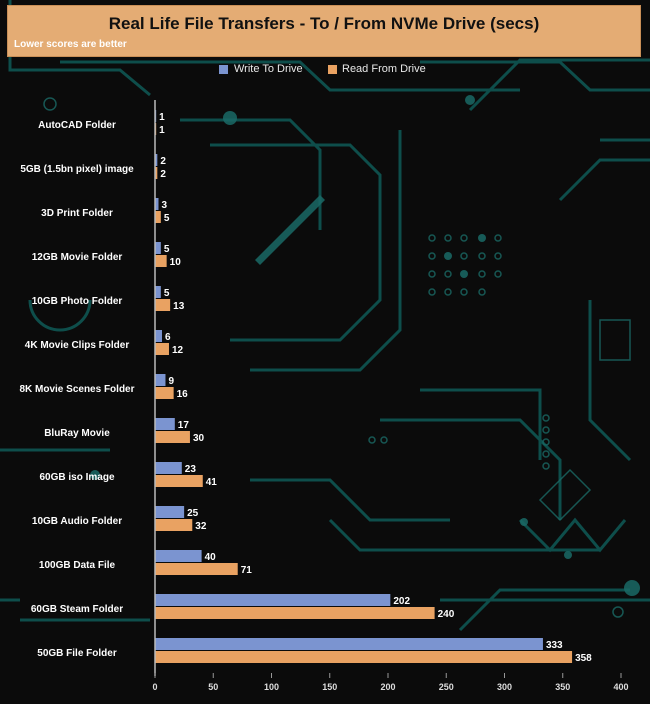 This screenshot has width=650, height=704. I want to click on legend-swatch-read, so click(332, 69).